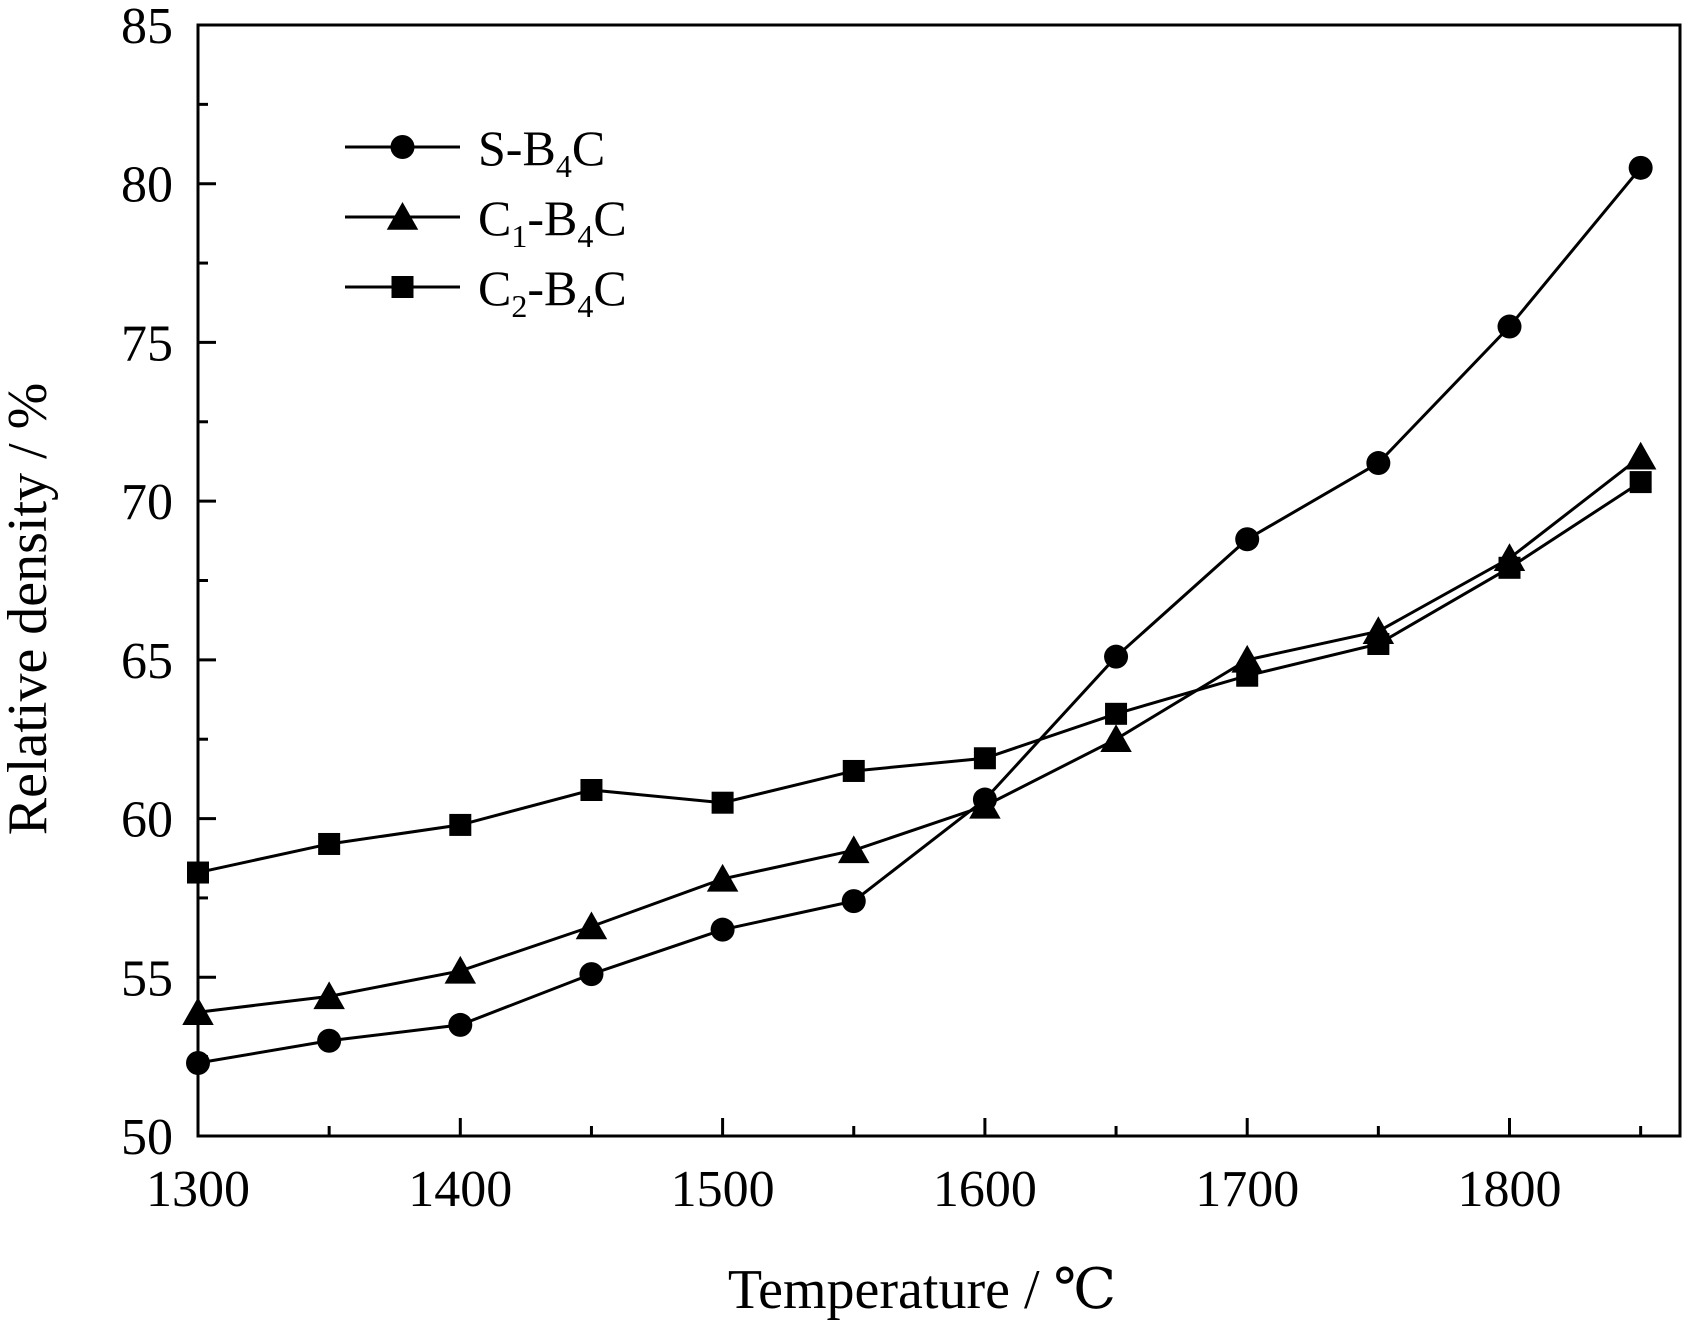  What do you see at coordinates (147, 820) in the screenshot?
I see `y-tick-label: 60` at bounding box center [147, 820].